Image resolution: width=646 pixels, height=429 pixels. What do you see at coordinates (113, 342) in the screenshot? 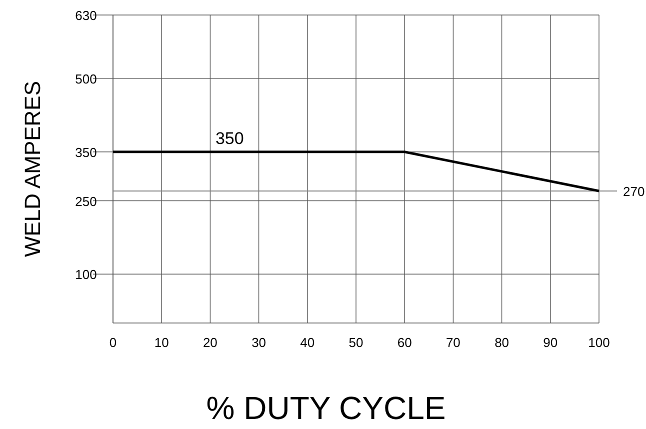
I see `x-tick-label: 0` at bounding box center [113, 342].